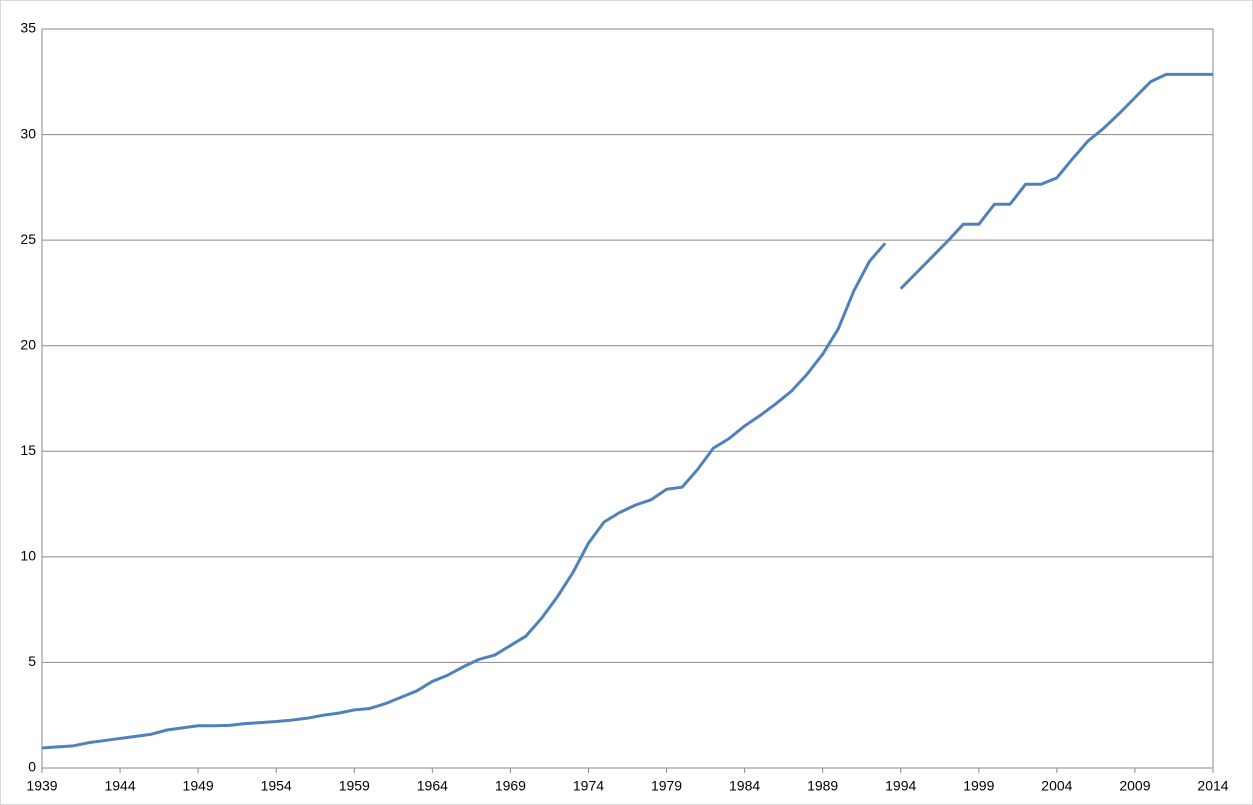  What do you see at coordinates (28, 239) in the screenshot?
I see `y-tick-label: 25` at bounding box center [28, 239].